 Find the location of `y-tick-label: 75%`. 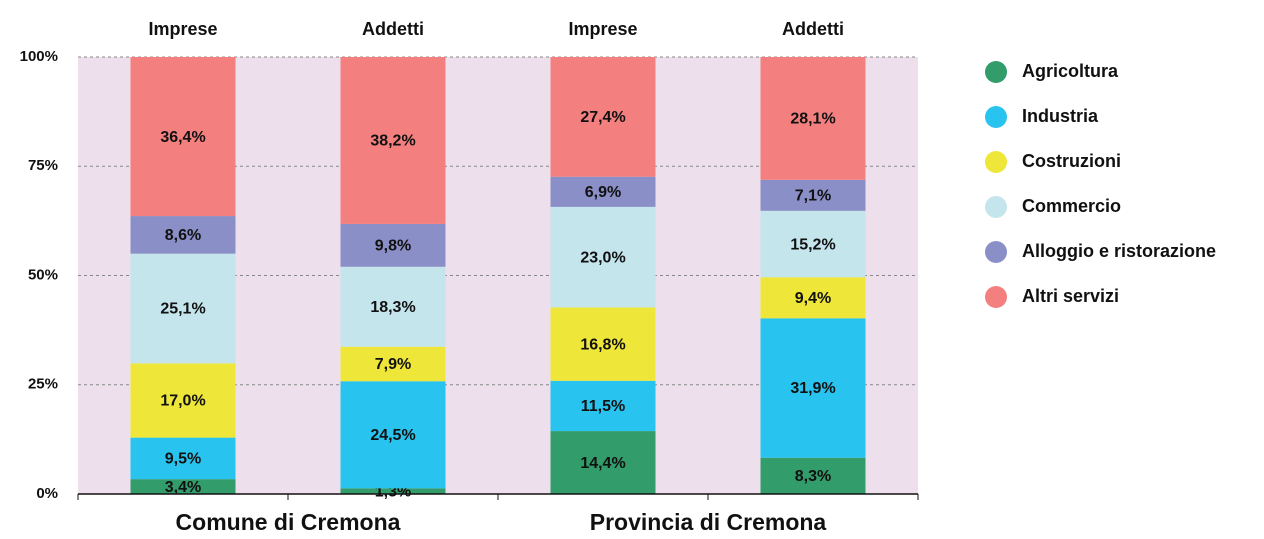

y-tick-label: 75% is located at coordinates (43, 165).